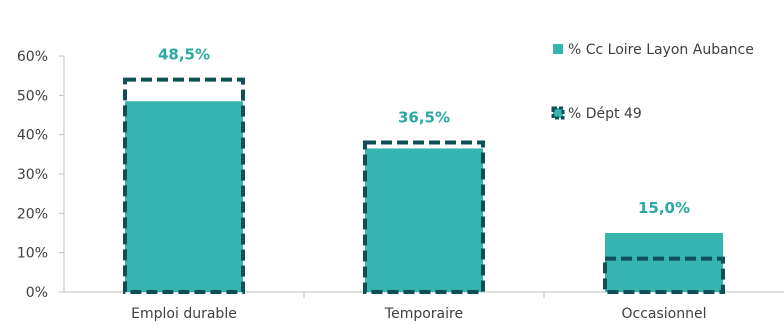 Image resolution: width=784 pixels, height=324 pixels. I want to click on y-tick-label: 60%, so click(32, 57).